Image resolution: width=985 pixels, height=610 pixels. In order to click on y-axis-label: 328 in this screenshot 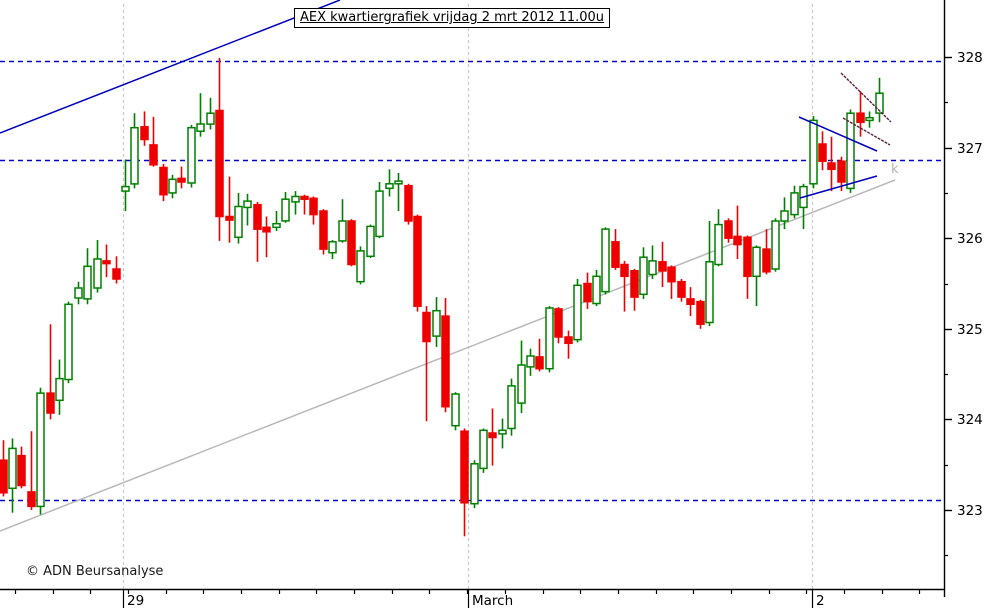, I will do `click(970, 58)`.